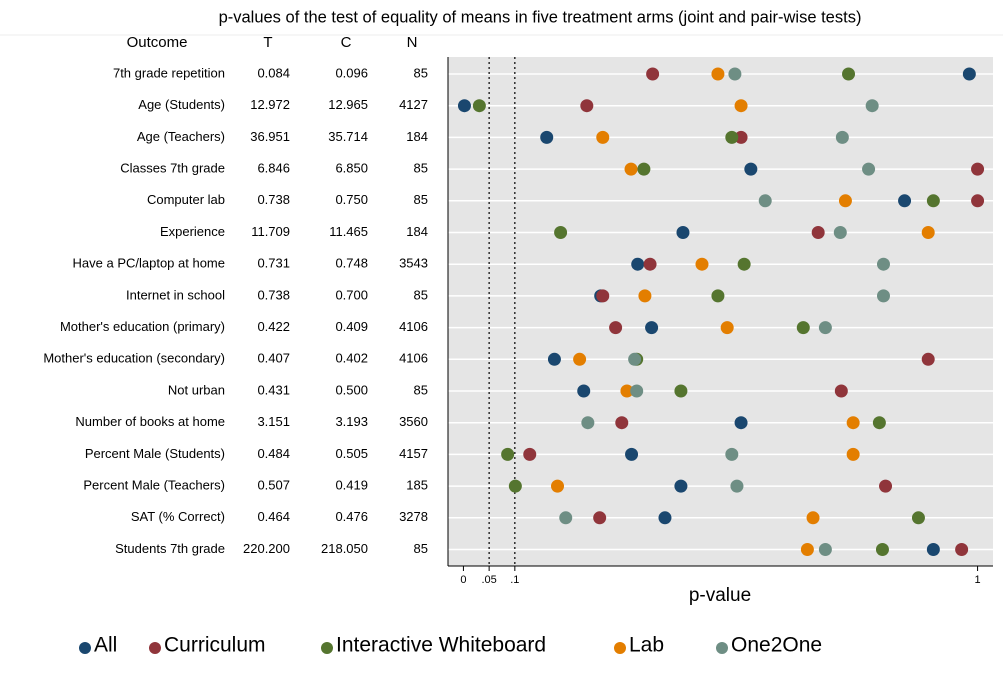 Image resolution: width=1003 pixels, height=690 pixels. I want to click on row-label: Percent Male (Teachers), so click(154, 485).